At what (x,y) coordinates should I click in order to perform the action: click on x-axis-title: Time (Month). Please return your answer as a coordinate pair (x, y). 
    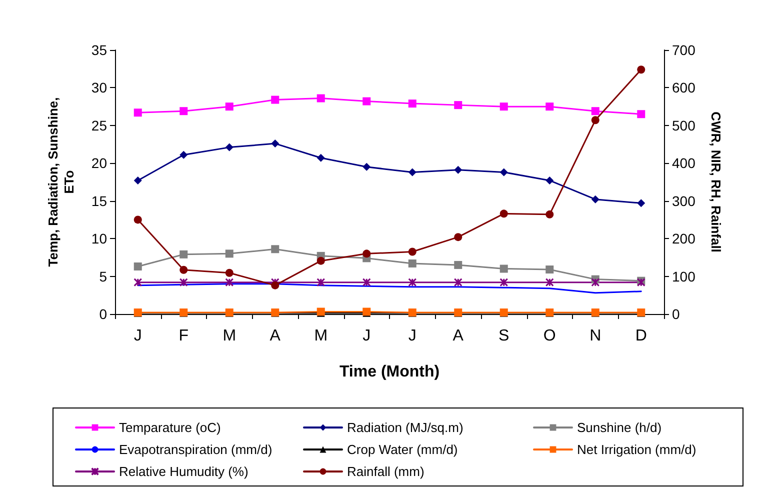
    Looking at the image, I should click on (389, 372).